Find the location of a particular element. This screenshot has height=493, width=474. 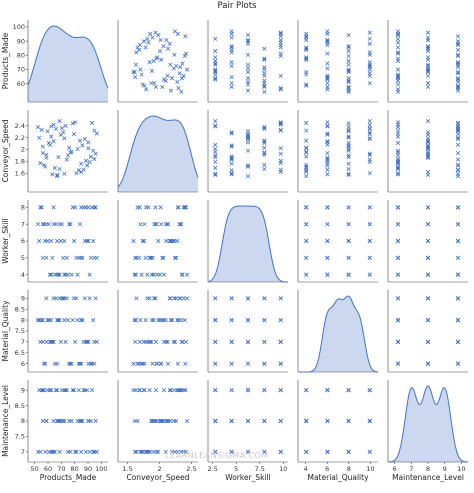

kde-line is located at coordinates (338, 334).